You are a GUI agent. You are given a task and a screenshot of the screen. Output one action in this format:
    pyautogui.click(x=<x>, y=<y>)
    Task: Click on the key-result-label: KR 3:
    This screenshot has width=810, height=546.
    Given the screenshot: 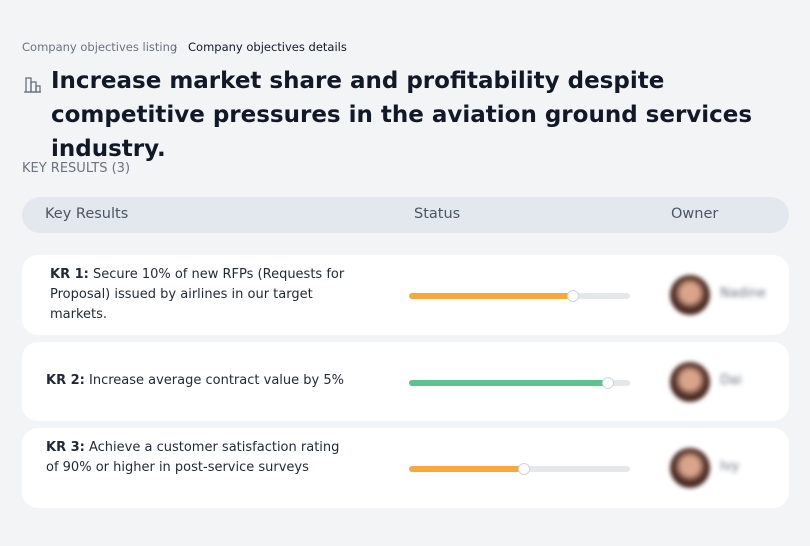 What is the action you would take?
    pyautogui.click(x=65, y=447)
    